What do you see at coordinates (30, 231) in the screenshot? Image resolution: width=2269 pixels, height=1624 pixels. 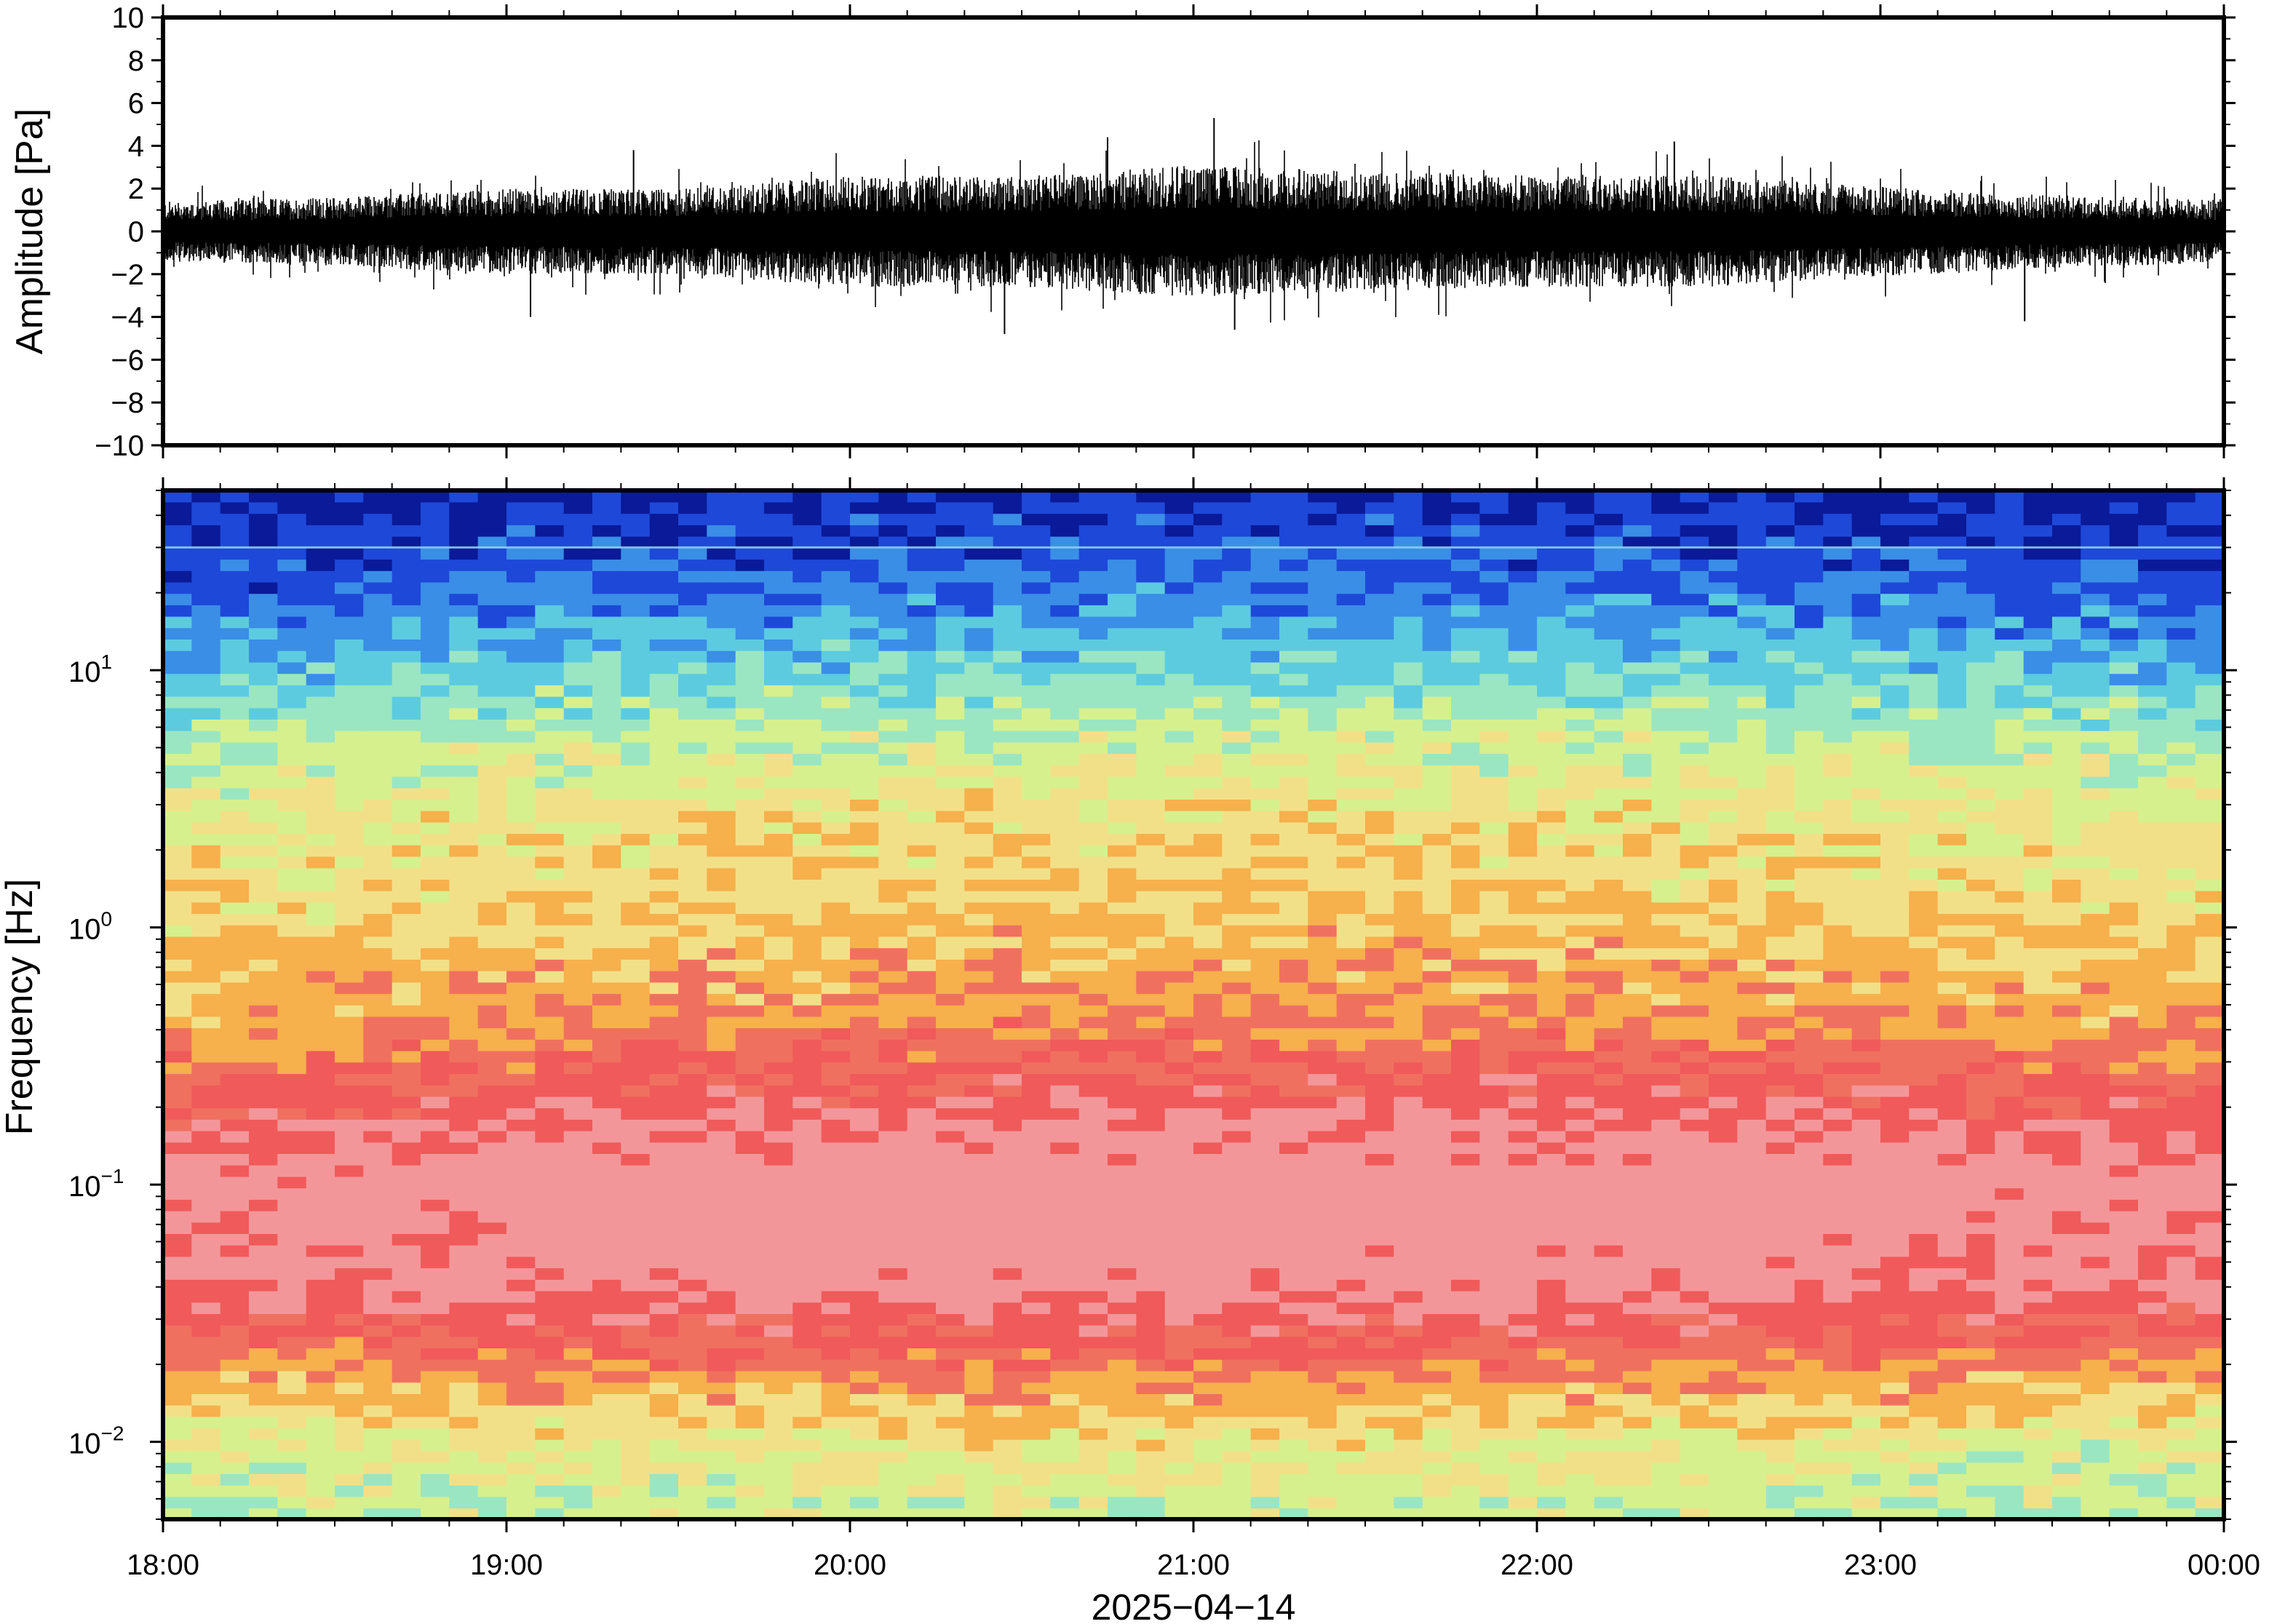 I see `waveform-y-axis-title: Amplitude [Pa]` at bounding box center [30, 231].